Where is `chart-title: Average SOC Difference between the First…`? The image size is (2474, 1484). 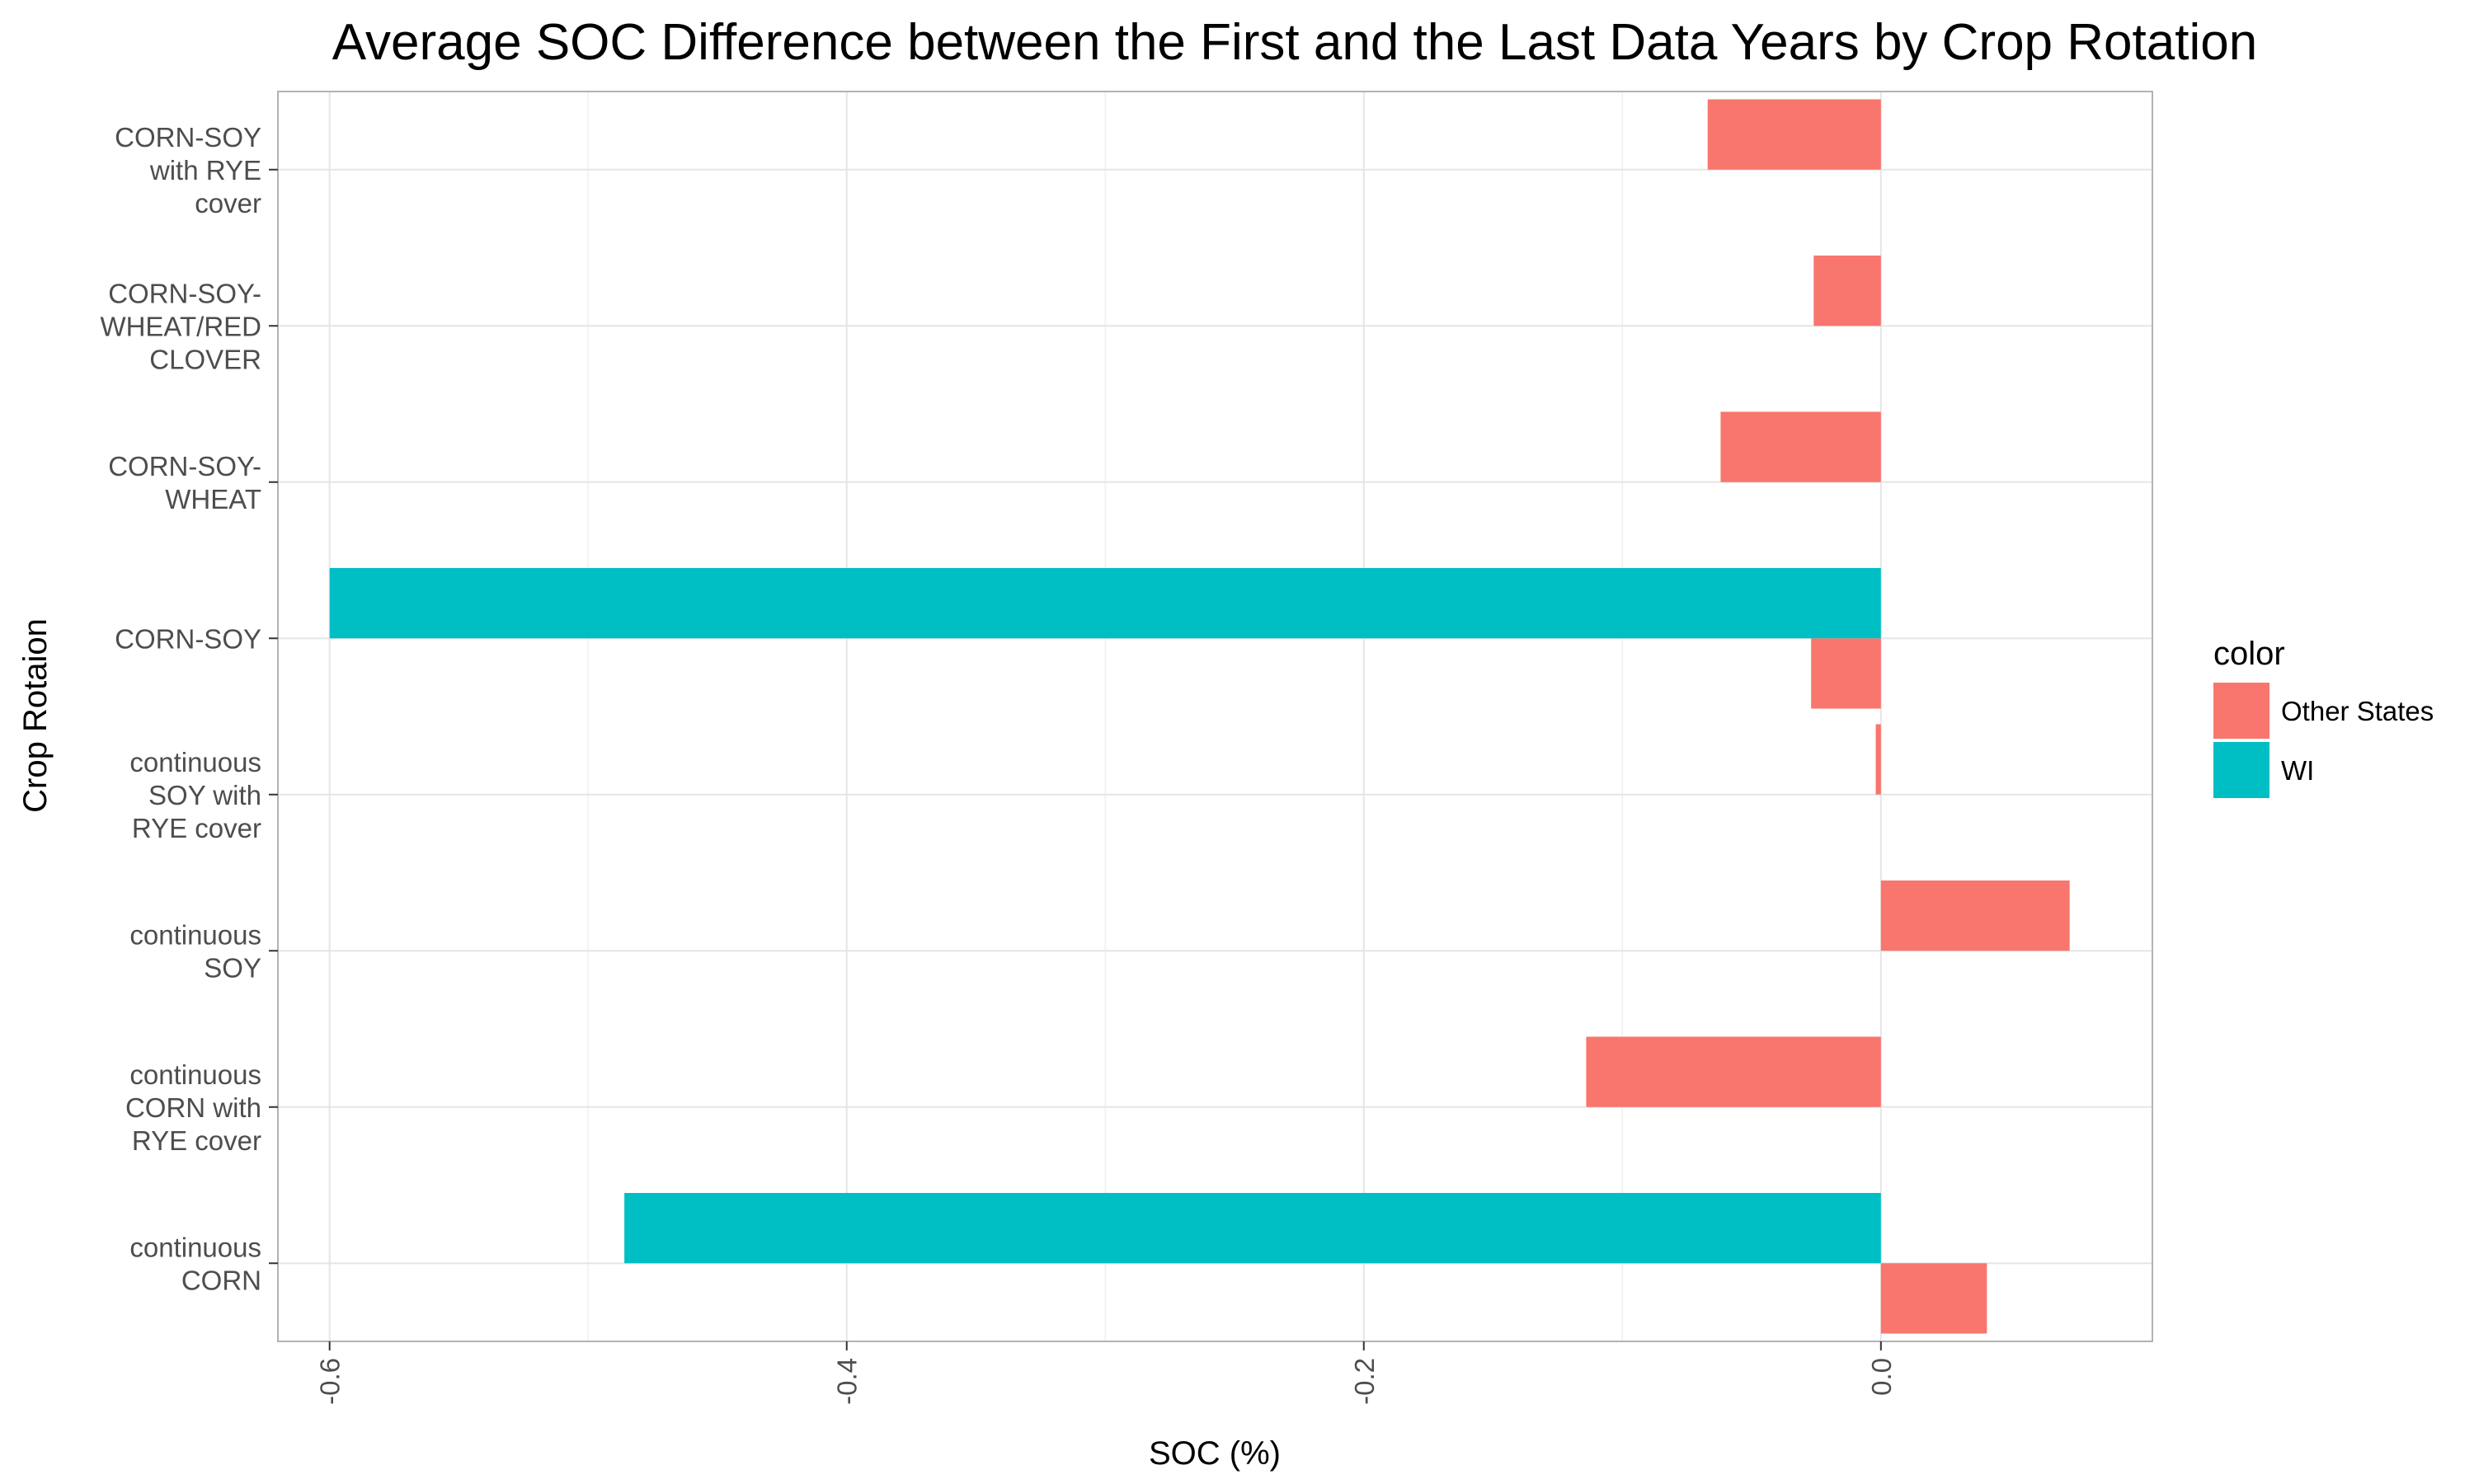 chart-title: Average SOC Difference between the First… is located at coordinates (1294, 42).